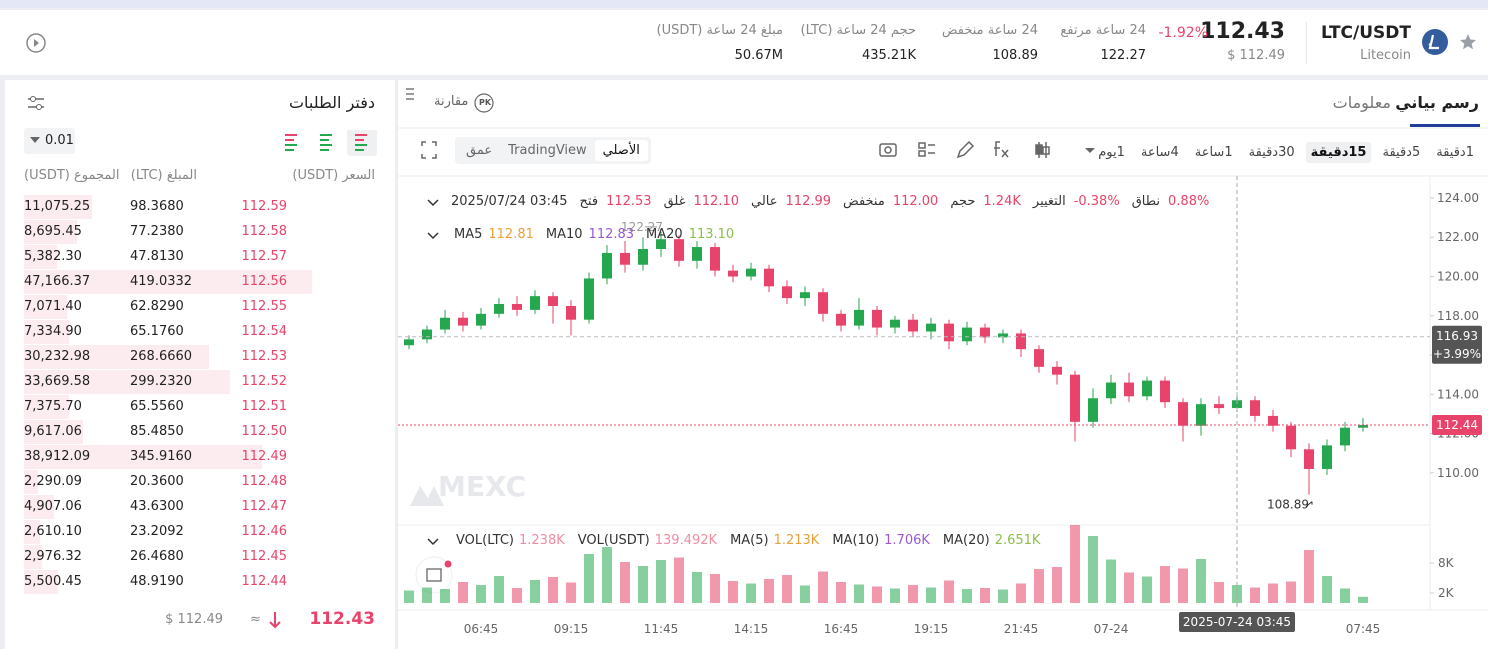 Image resolution: width=1488 pixels, height=649 pixels. Describe the element at coordinates (451, 101) in the screenshot. I see `compare: مقارنة` at that location.